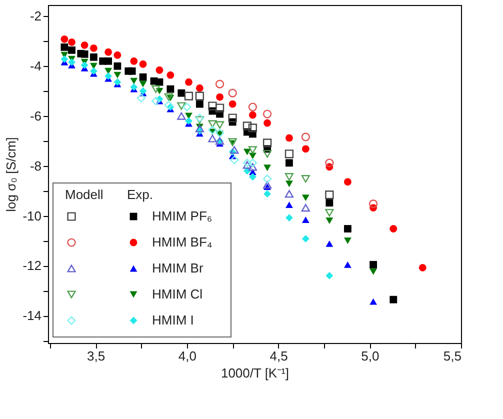 The height and width of the screenshot is (419, 503). What do you see at coordinates (140, 194) in the screenshot?
I see `annotation: Exp.` at bounding box center [140, 194].